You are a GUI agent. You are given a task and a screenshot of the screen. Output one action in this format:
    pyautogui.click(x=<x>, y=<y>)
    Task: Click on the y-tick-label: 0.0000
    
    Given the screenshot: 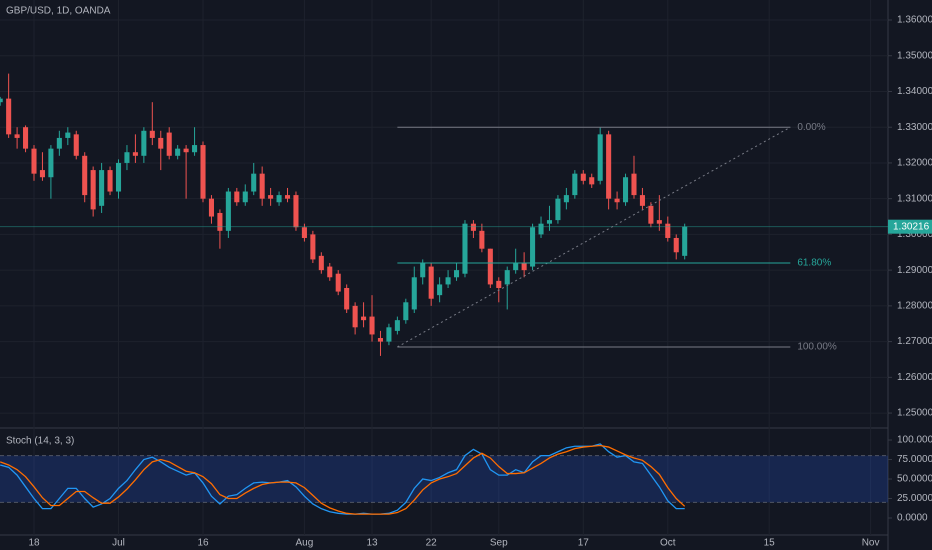 What is the action you would take?
    pyautogui.click(x=912, y=518)
    